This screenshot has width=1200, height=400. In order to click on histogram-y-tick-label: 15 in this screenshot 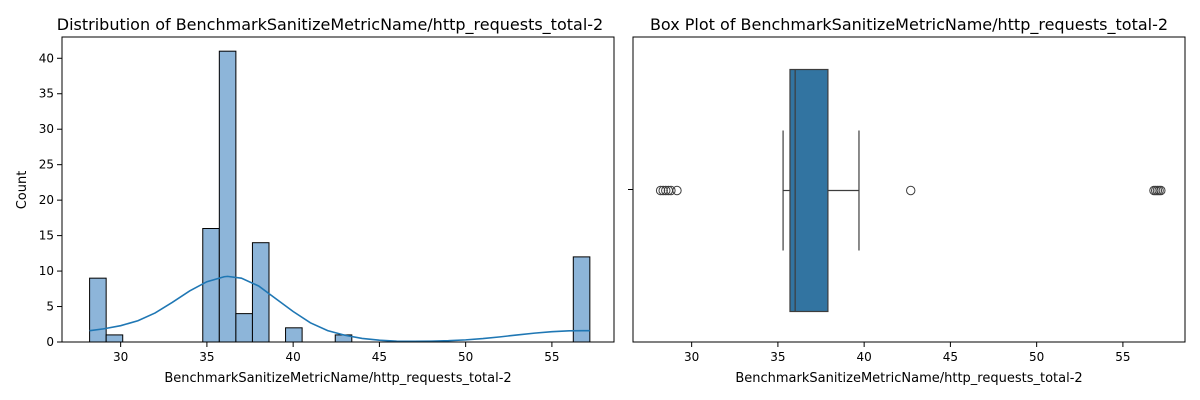, I will do `click(46, 236)`.